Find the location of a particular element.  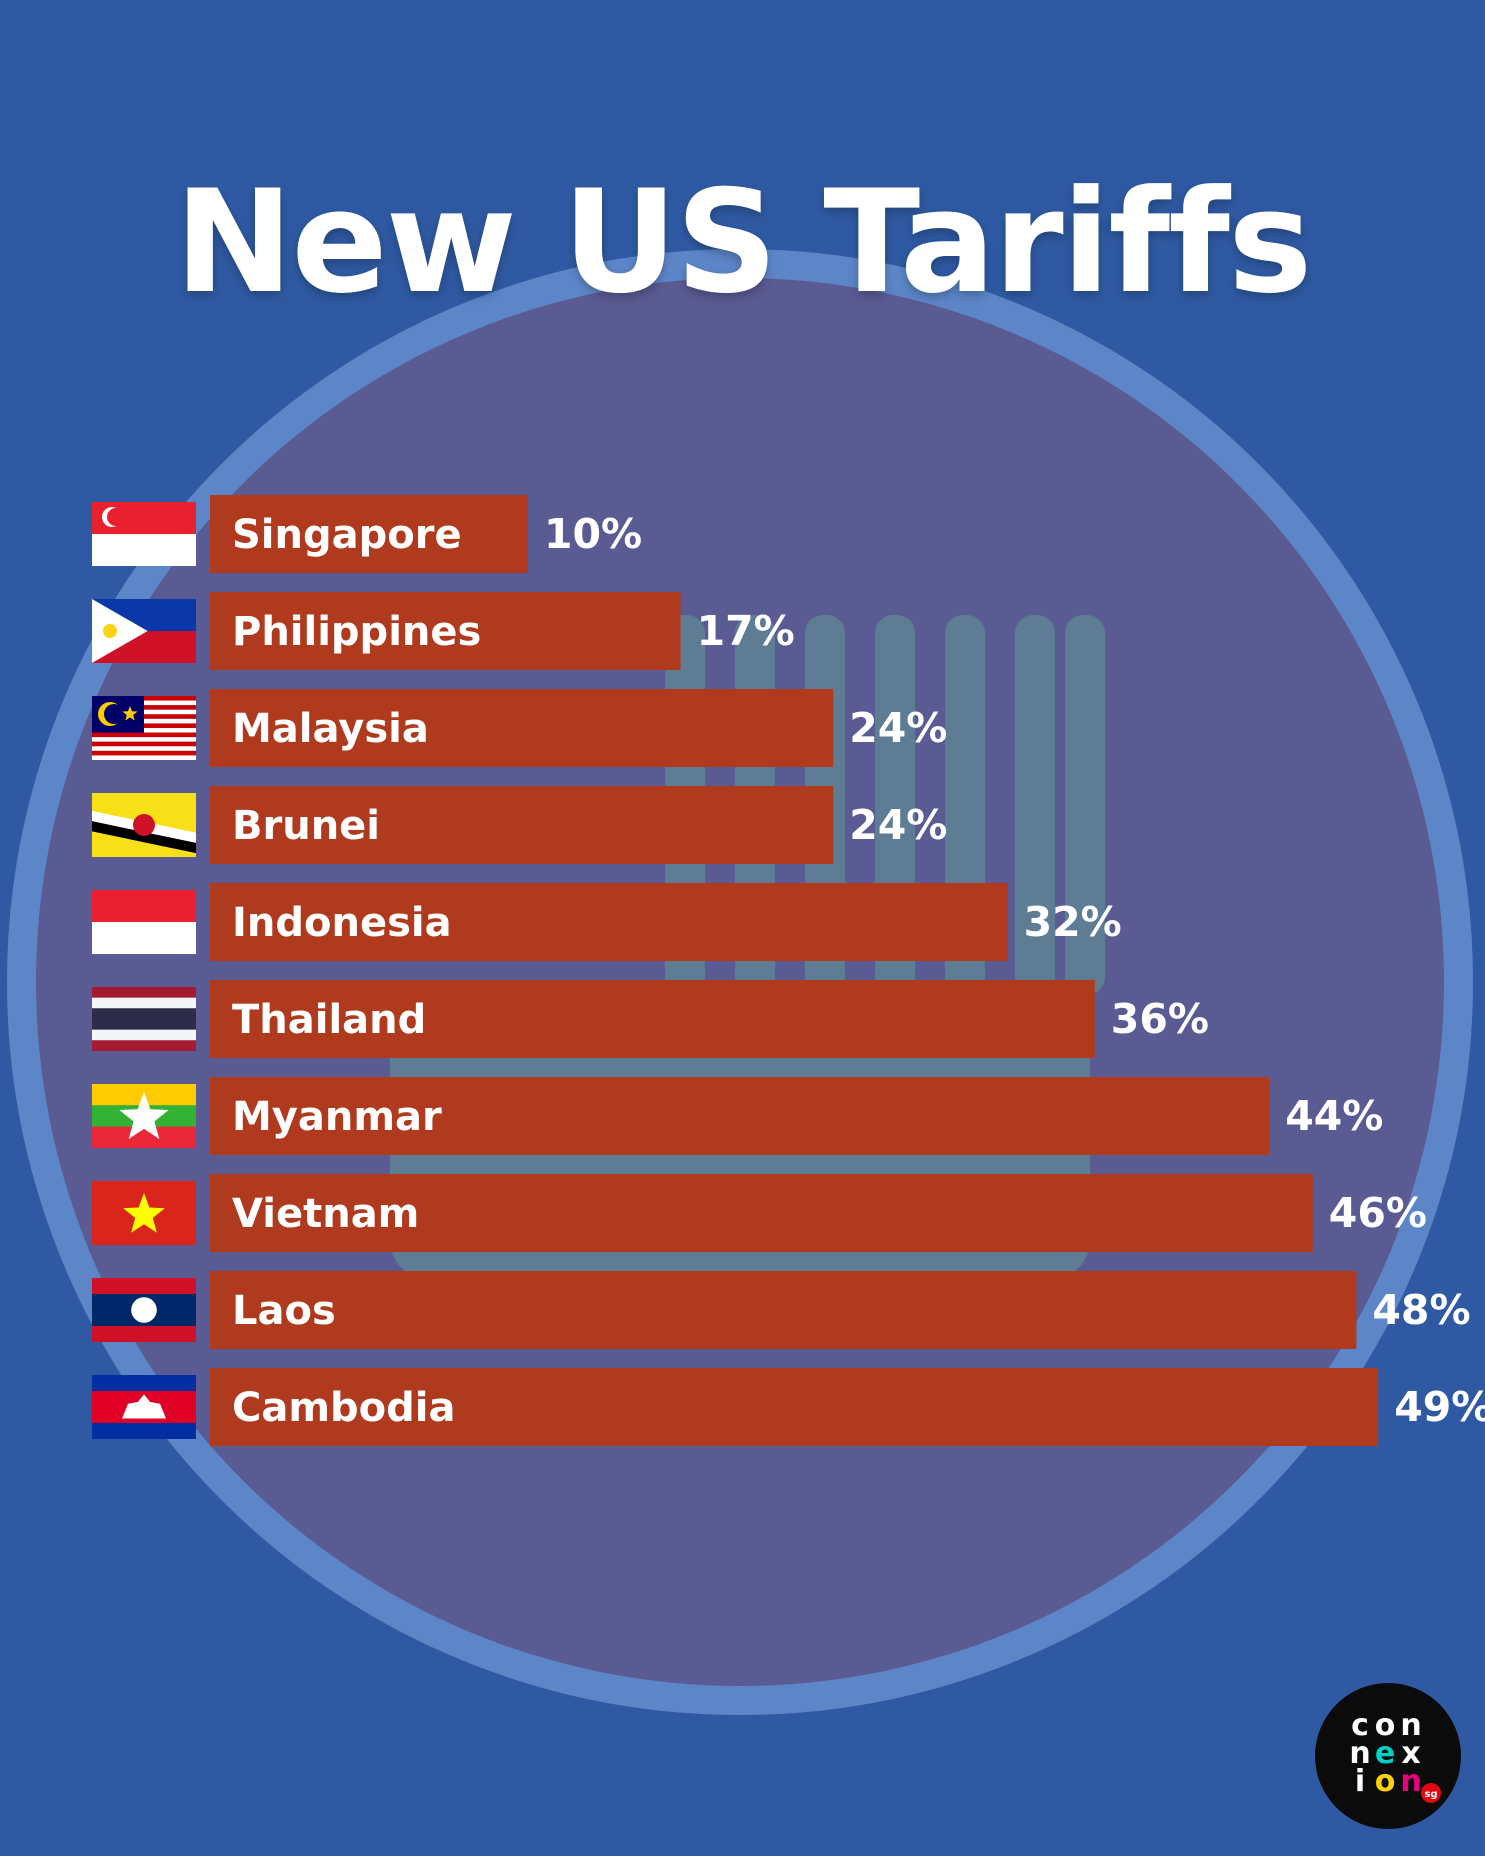

bar-row-indonesia: Indonesia 32% is located at coordinates (607, 922).